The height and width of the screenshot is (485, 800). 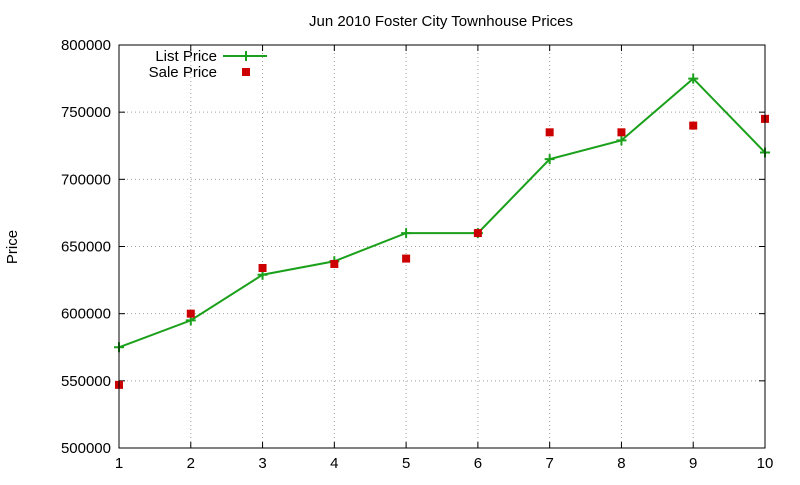 I want to click on legend-marker-sale-price, so click(x=246, y=72).